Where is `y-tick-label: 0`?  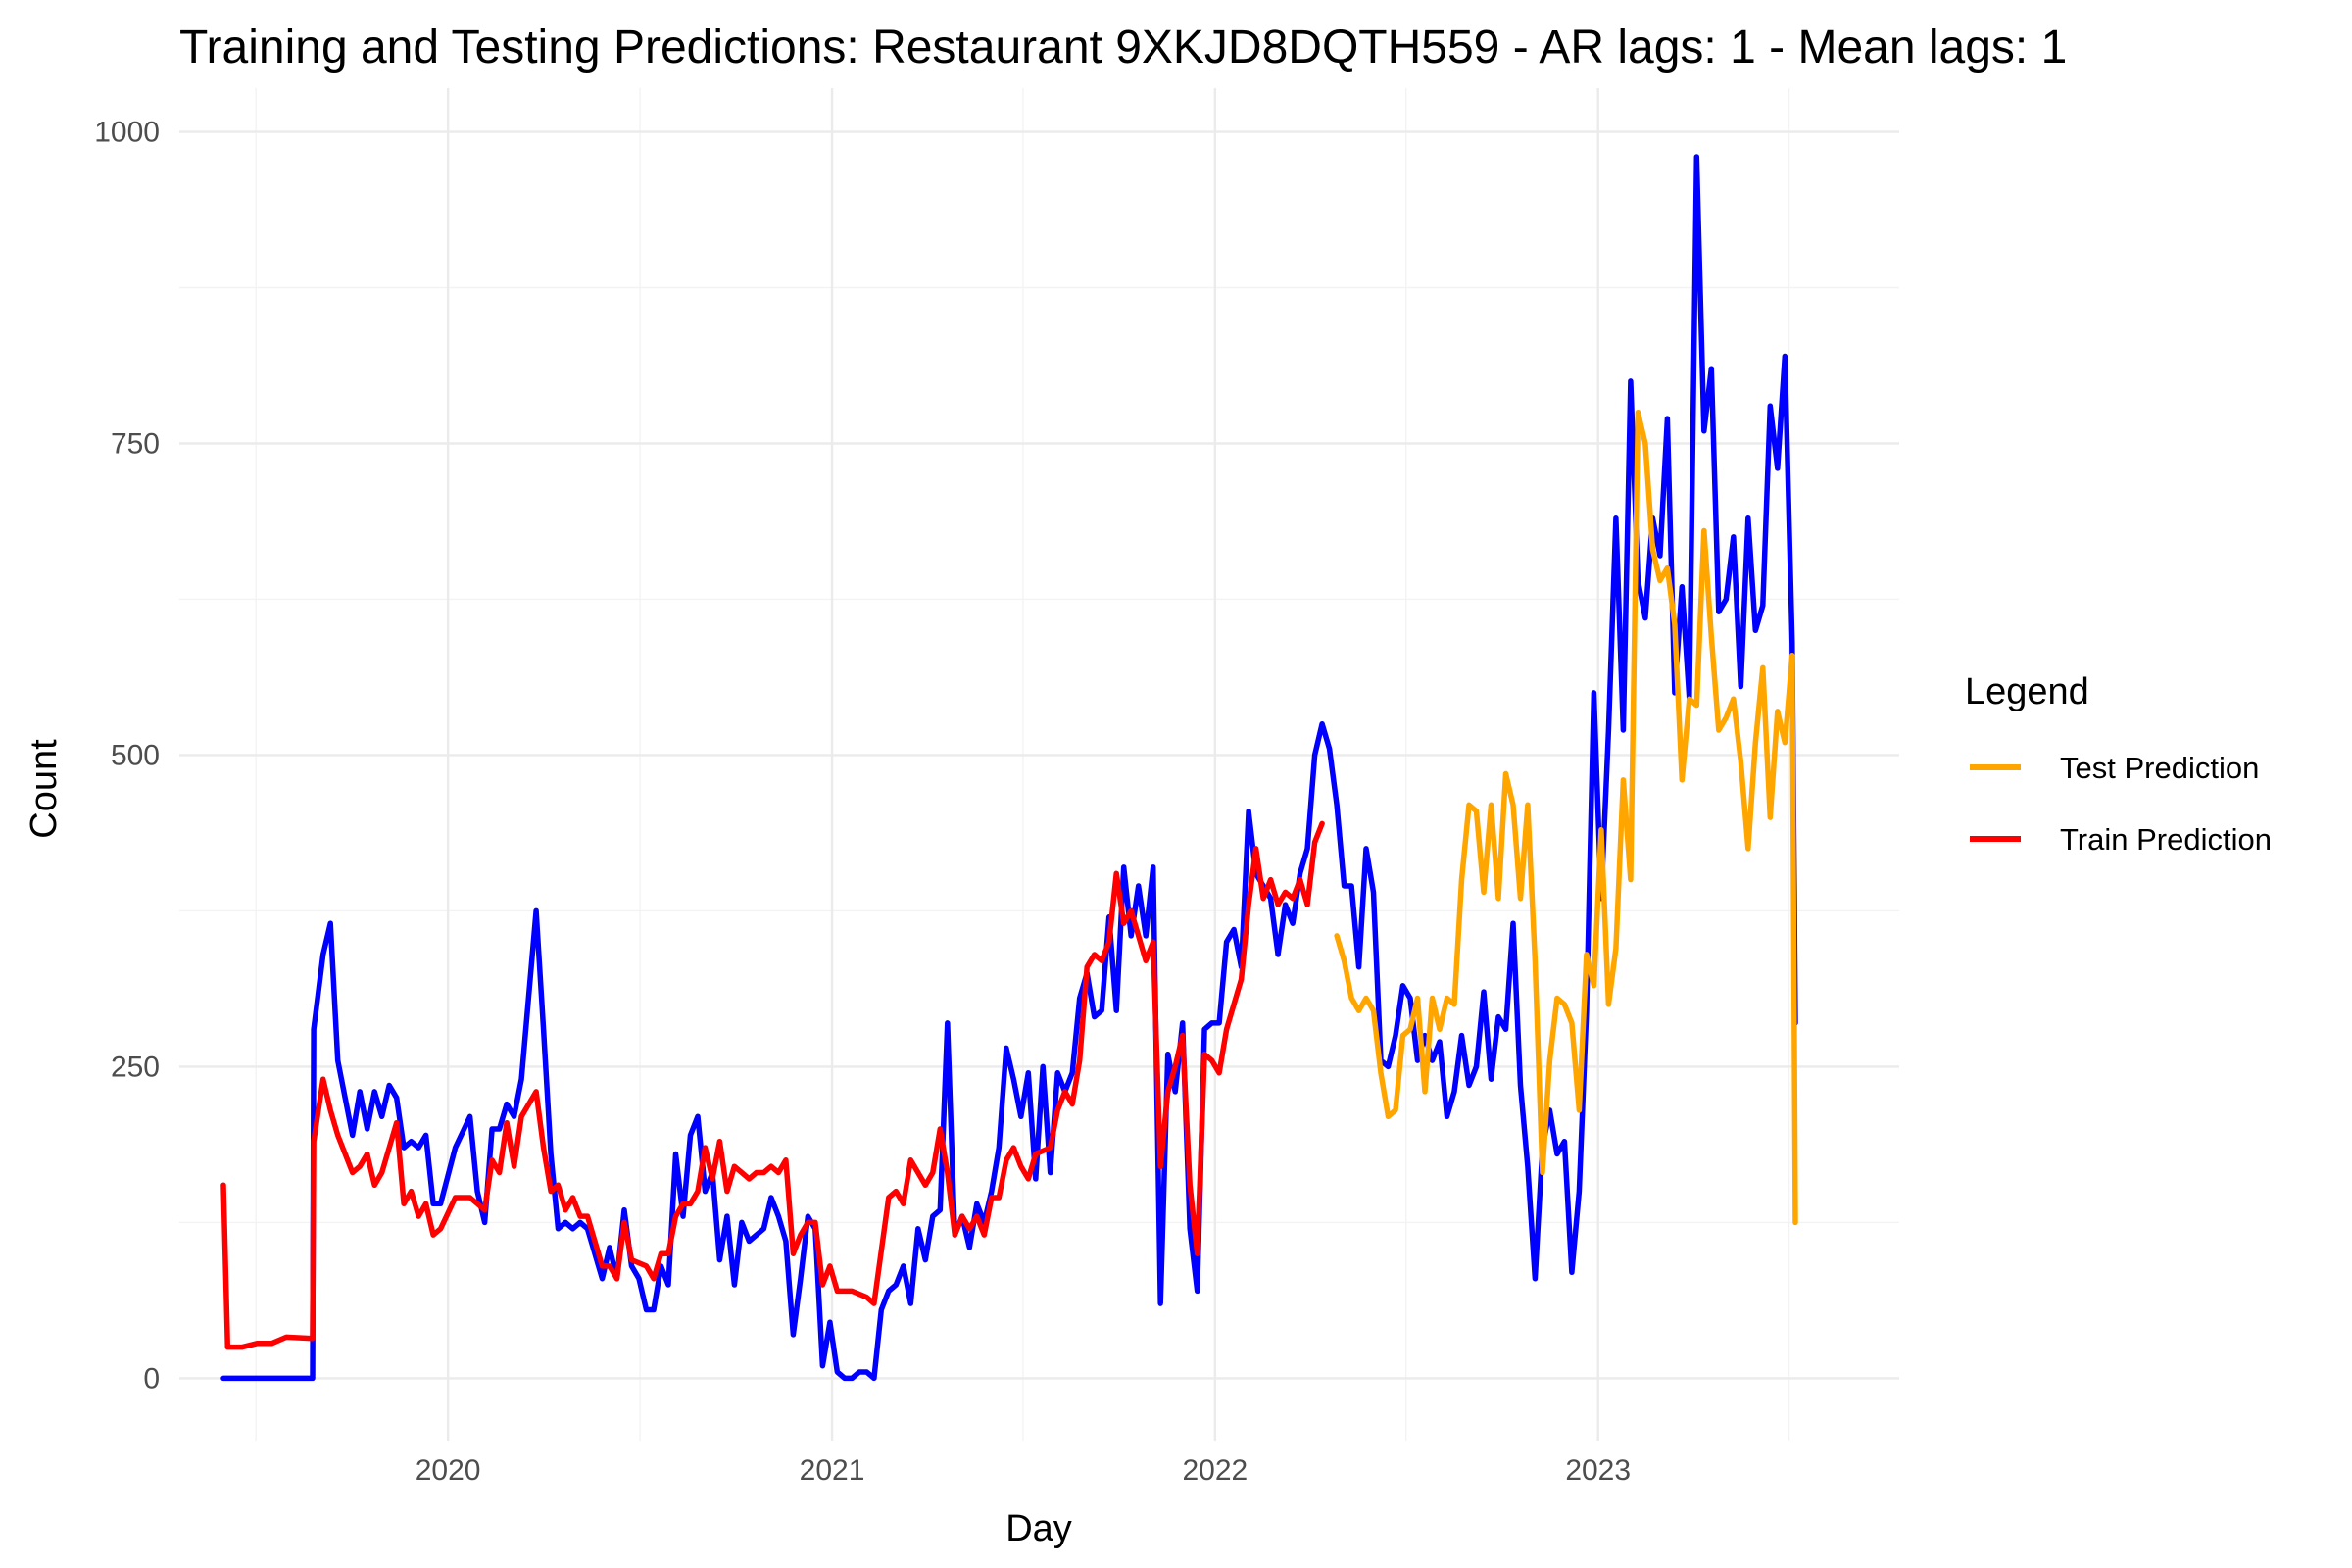 y-tick-label: 0 is located at coordinates (151, 1378).